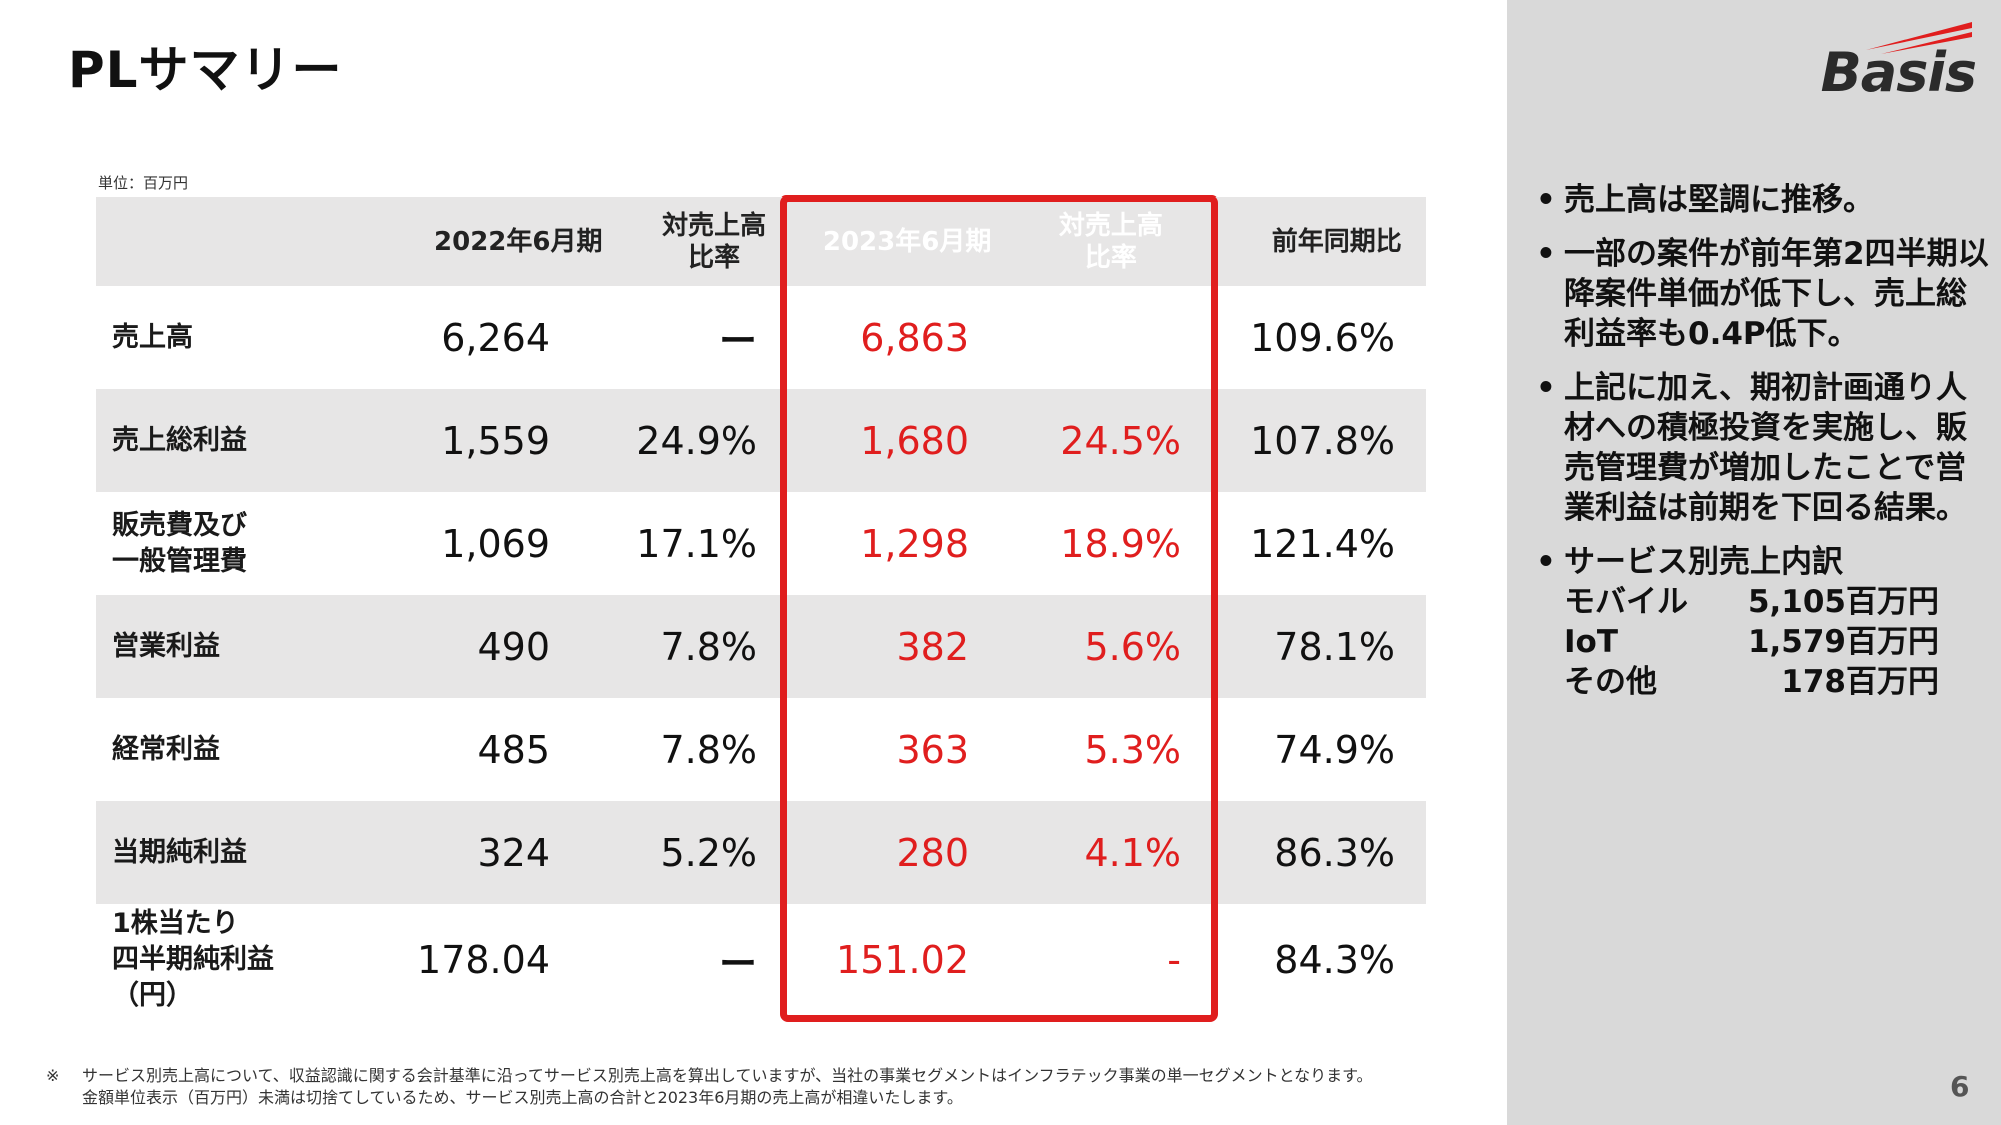 This screenshot has height=1125, width=2001. Describe the element at coordinates (1174, 960) in the screenshot. I see `fy2023-ratio: -` at that location.